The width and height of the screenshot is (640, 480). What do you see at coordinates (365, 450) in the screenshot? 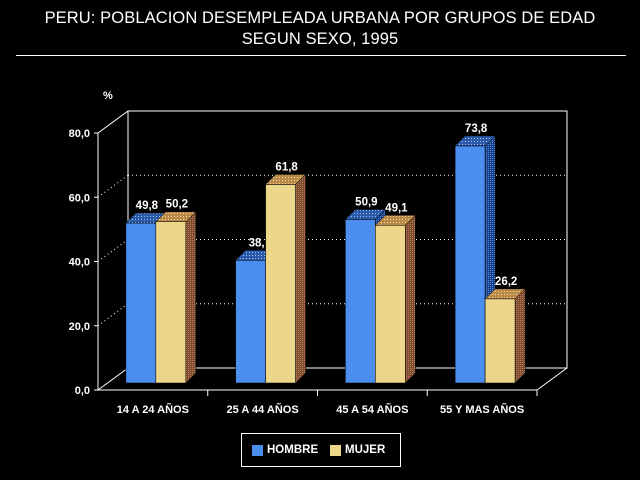
I see `legend-label-mujer: MUJER` at bounding box center [365, 450].